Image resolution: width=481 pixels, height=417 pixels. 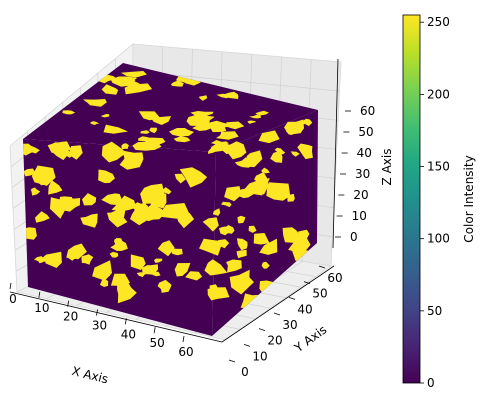 I want to click on y-tick-label: 40, so click(x=304, y=309).